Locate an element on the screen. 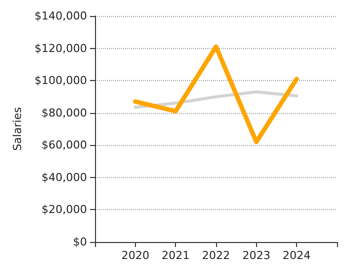 The width and height of the screenshot is (350, 275). x-tick-label: 2024 is located at coordinates (296, 255).